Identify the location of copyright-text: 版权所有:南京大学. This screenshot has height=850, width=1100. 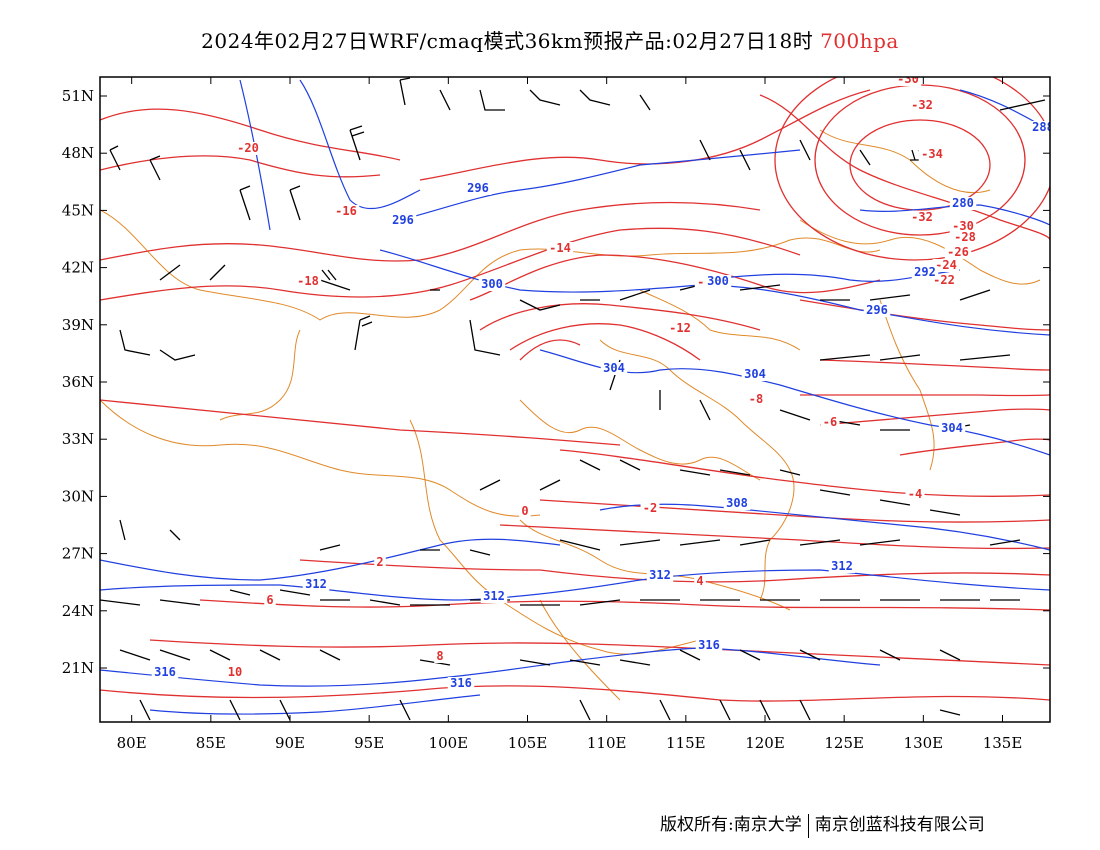
(731, 825).